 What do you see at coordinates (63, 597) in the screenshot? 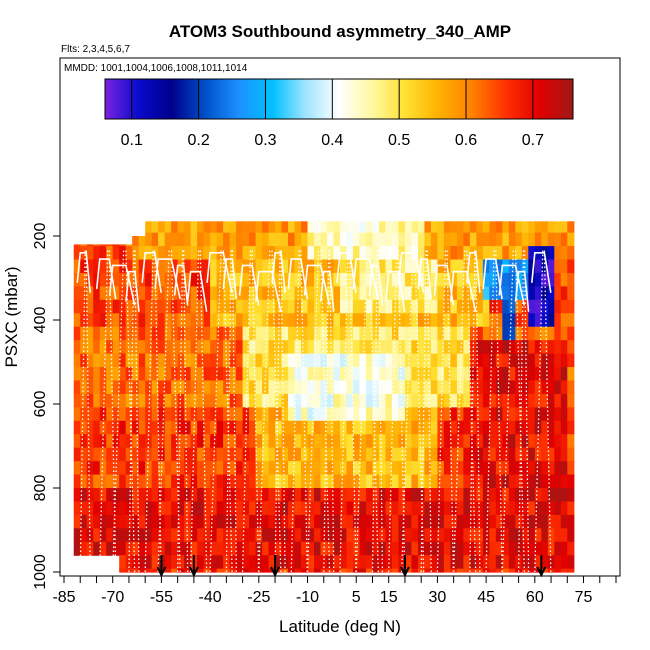
I see `x-tick-label: -85` at bounding box center [63, 597].